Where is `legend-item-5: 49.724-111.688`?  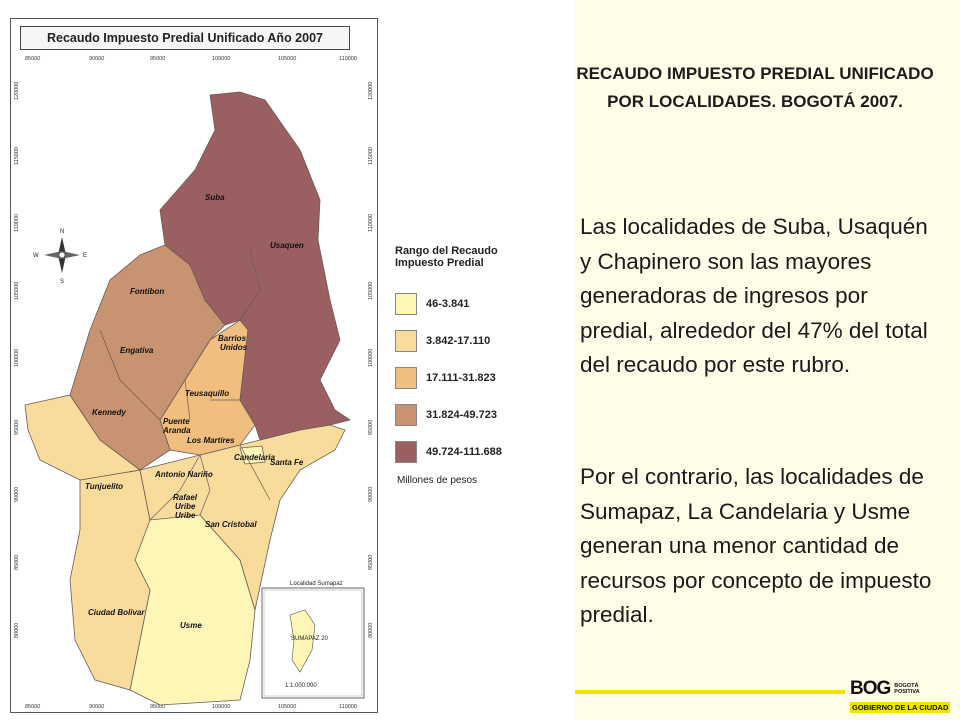
legend-item-5: 49.724-111.688 is located at coordinates (448, 452).